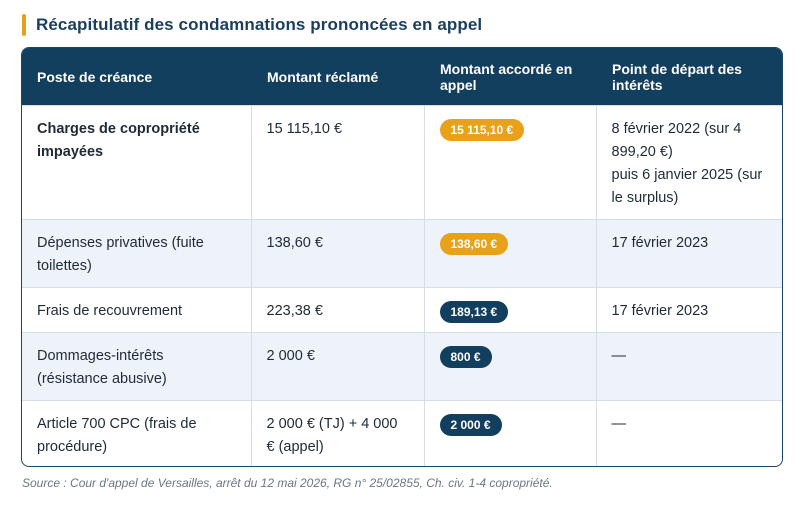 The width and height of the screenshot is (800, 510). What do you see at coordinates (474, 312) in the screenshot?
I see `amount-badge: 189,13 €` at bounding box center [474, 312].